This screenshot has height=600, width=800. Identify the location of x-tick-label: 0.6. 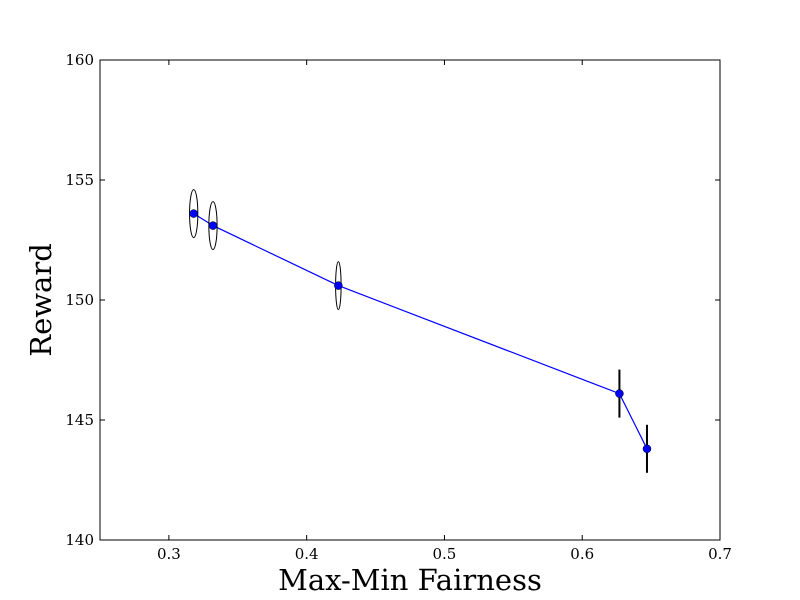
(582, 554).